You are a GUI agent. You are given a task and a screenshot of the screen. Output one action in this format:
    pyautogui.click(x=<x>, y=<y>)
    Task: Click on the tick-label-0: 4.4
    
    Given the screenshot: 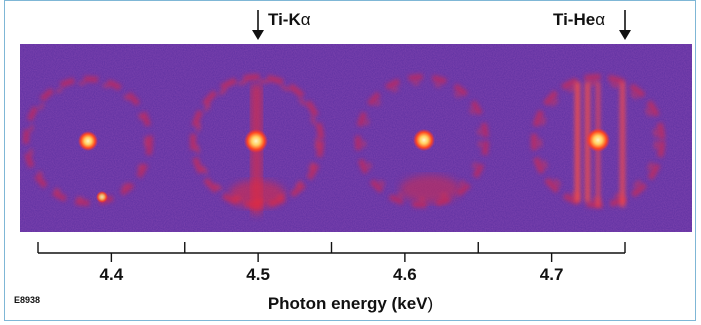 What is the action you would take?
    pyautogui.click(x=111, y=274)
    